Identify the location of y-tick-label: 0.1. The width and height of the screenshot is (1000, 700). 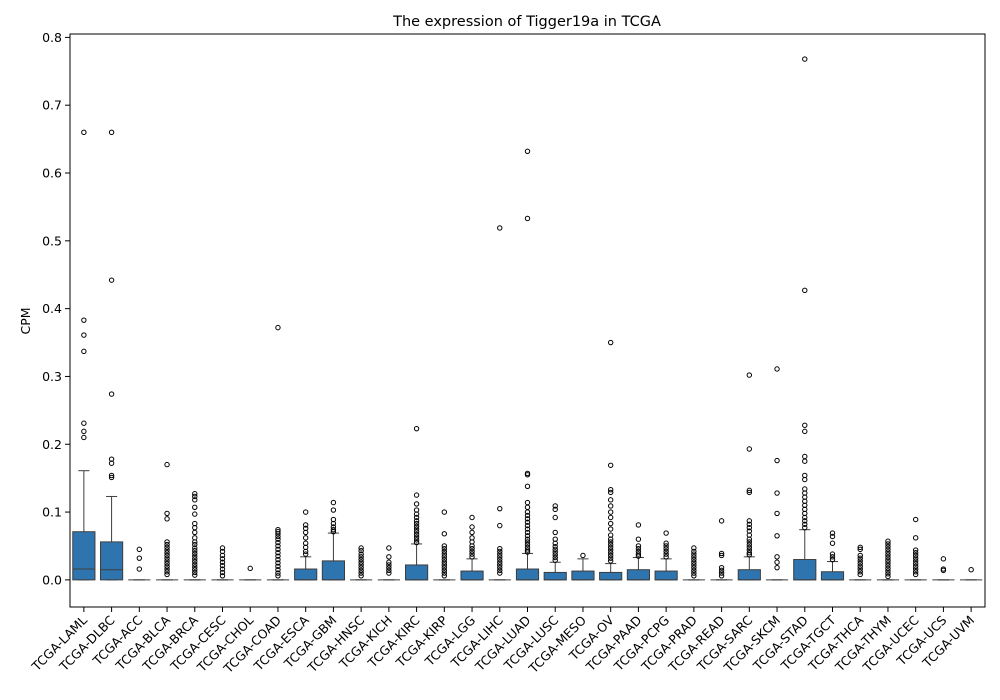
(52, 512).